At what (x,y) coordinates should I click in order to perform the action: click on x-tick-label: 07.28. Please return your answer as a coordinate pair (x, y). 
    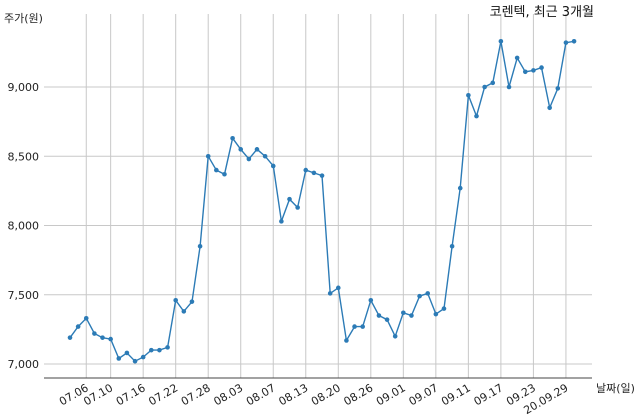
    Looking at the image, I should click on (196, 394).